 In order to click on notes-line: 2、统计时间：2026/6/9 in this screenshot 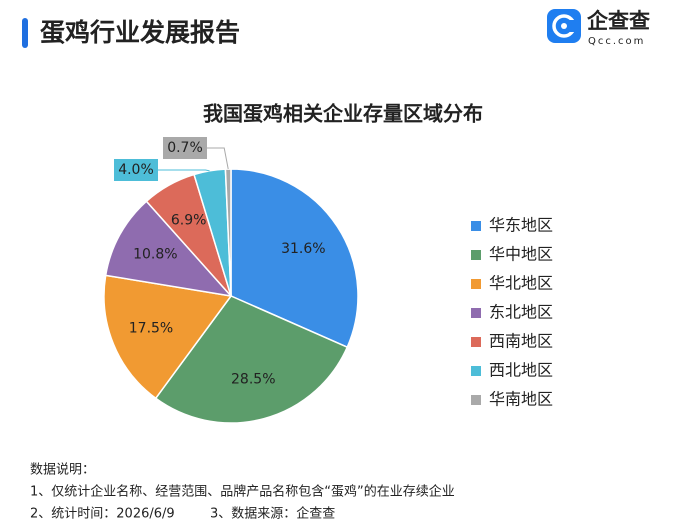, I will do `click(102, 514)`.